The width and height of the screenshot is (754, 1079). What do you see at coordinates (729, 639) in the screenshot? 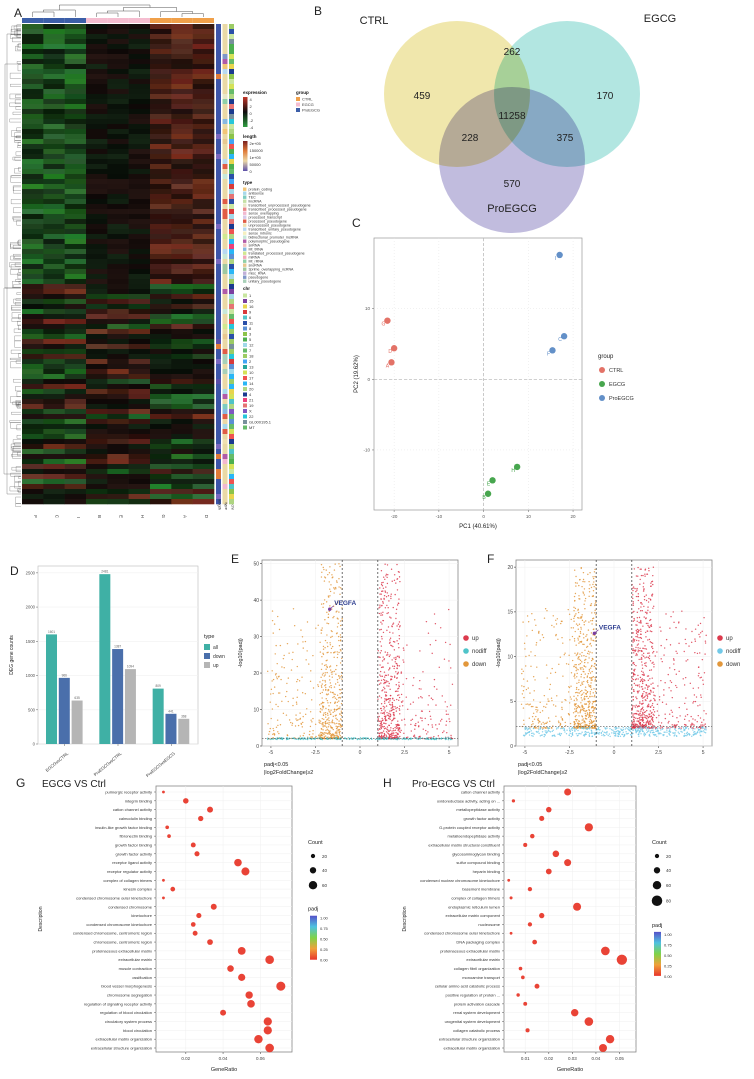
I see `svg-text: up` at bounding box center [729, 639].